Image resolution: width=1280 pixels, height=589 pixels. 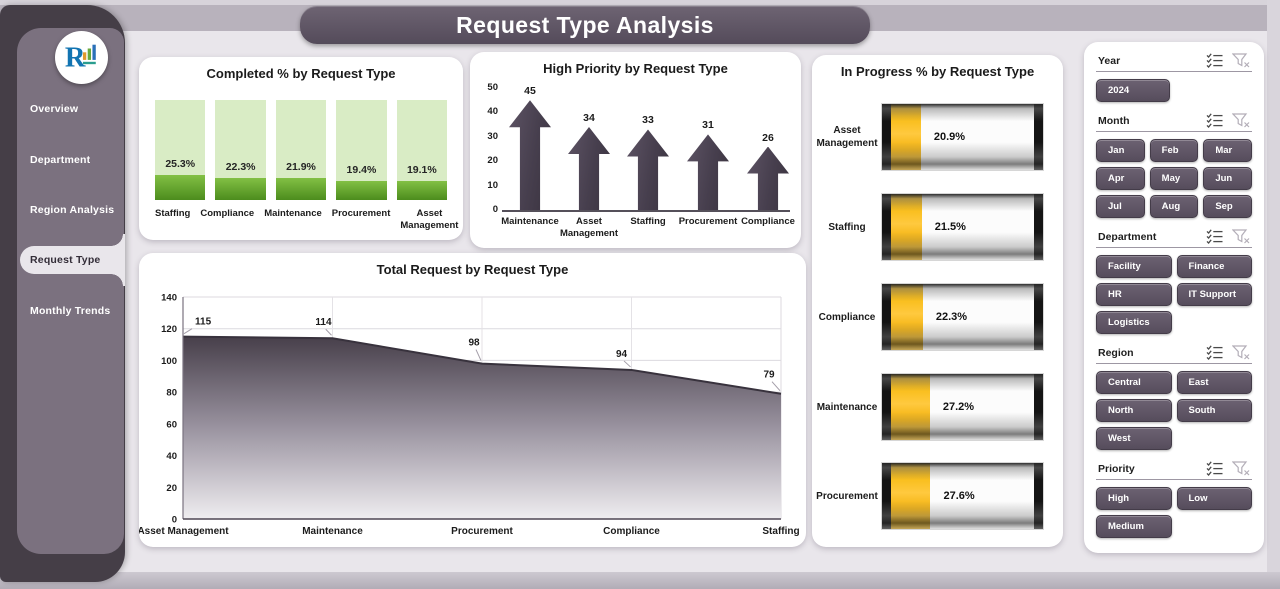 What do you see at coordinates (589, 168) in the screenshot?
I see `arrow-asset-management` at bounding box center [589, 168].